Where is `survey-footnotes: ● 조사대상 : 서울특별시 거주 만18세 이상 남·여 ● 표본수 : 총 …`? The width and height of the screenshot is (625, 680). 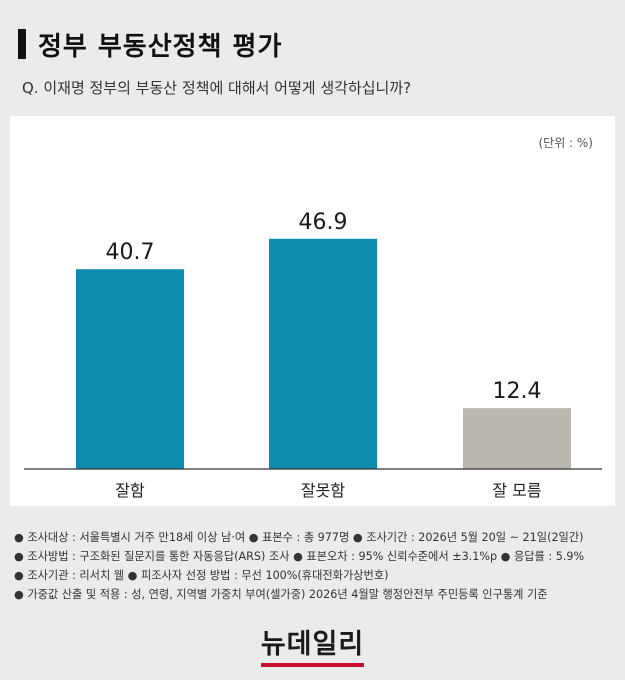 survey-footnotes: ● 조사대상 : 서울특별시 거주 만18세 이상 남·여 ● 표본수 : 총 … is located at coordinates (314, 566).